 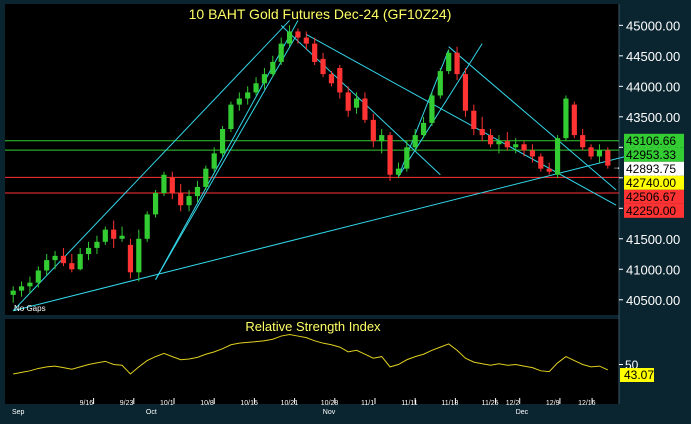 I want to click on price-tick-label: 44500.00, so click(x=653, y=56).